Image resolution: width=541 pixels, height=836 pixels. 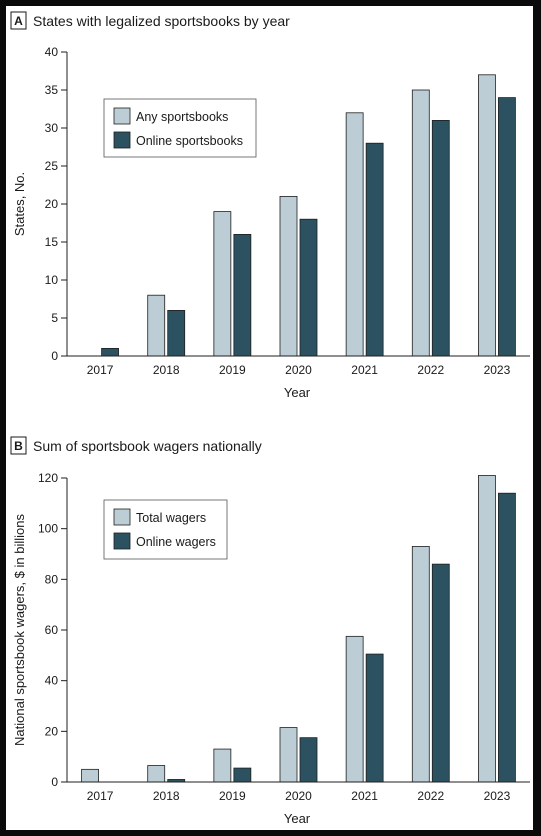 What do you see at coordinates (189, 141) in the screenshot?
I see `panel-a-legend-label: Online sportsbooks` at bounding box center [189, 141].